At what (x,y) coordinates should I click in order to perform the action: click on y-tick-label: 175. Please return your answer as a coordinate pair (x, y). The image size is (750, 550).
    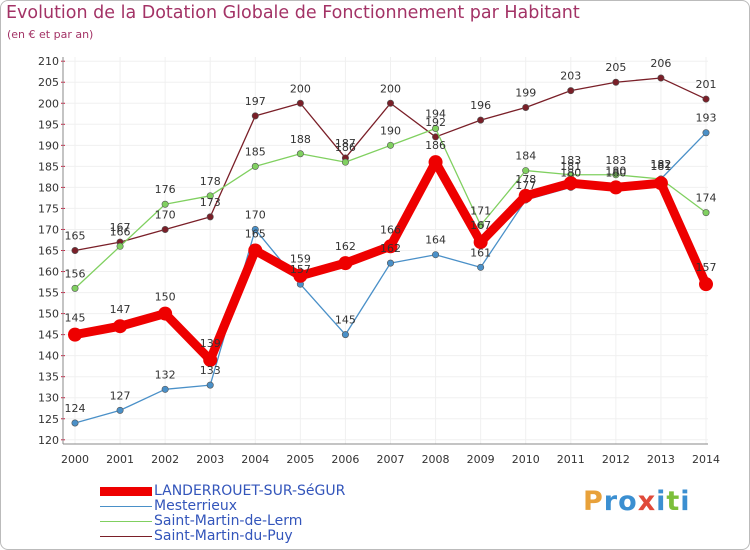
    Looking at the image, I should click on (48, 208).